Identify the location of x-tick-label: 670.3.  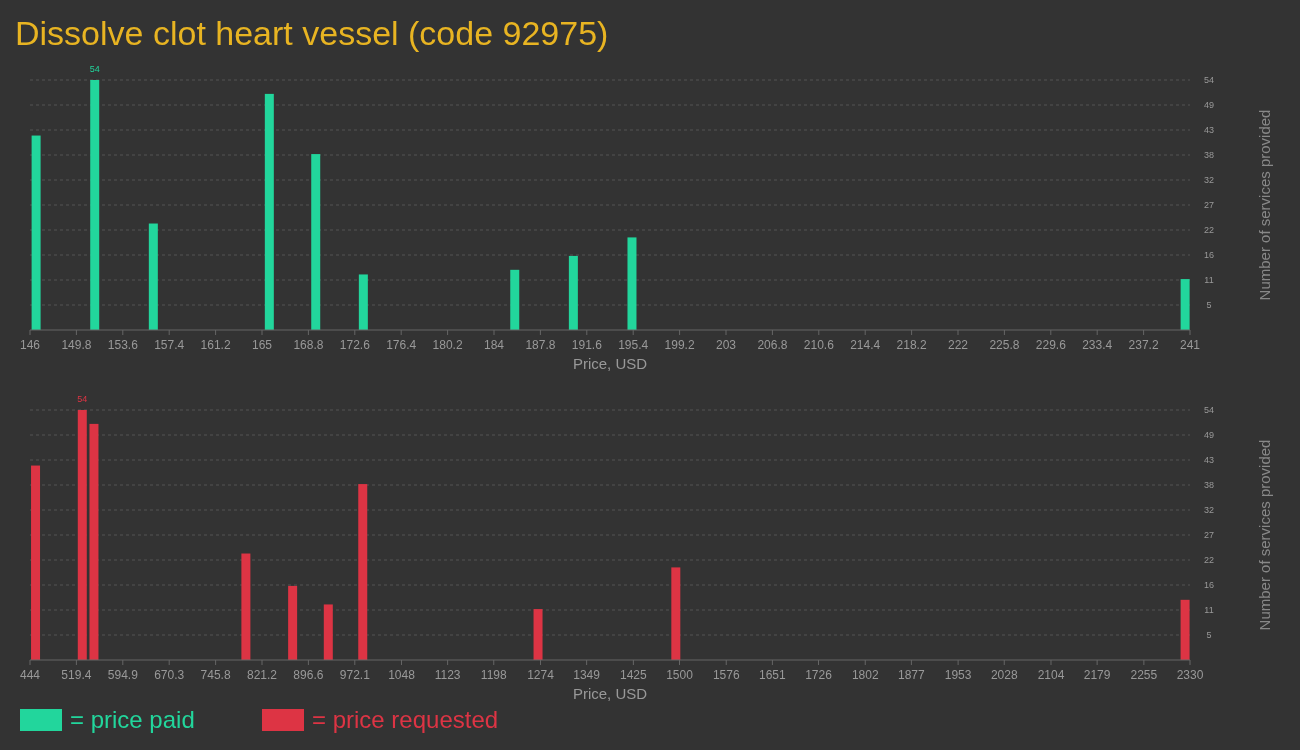
(169, 675).